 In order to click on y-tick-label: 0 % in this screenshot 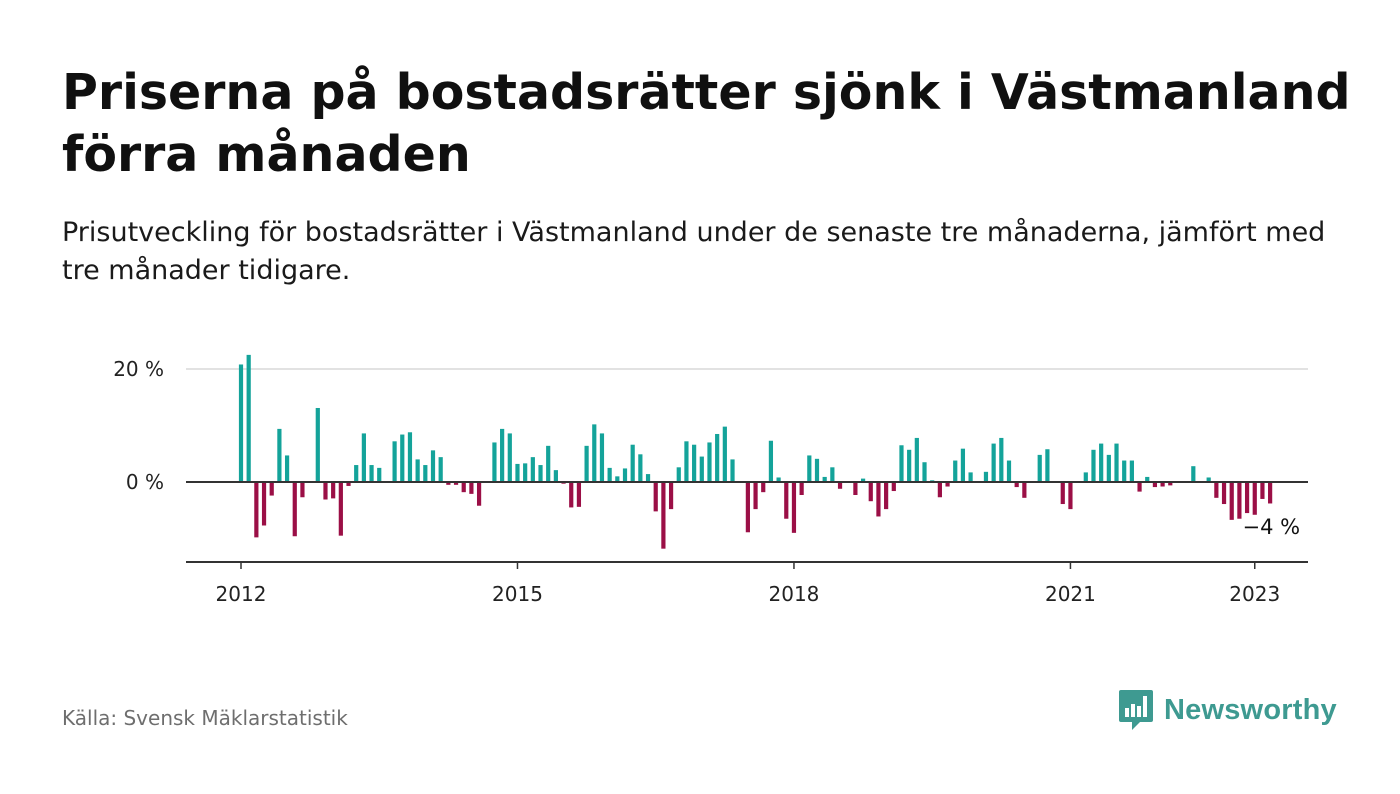, I will do `click(145, 482)`.